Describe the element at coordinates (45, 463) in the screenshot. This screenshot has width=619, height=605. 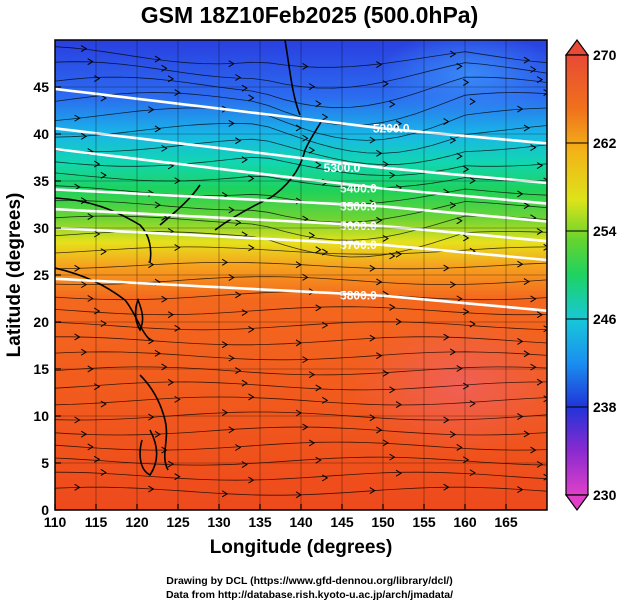
I see `y-tick-label: 5` at that location.